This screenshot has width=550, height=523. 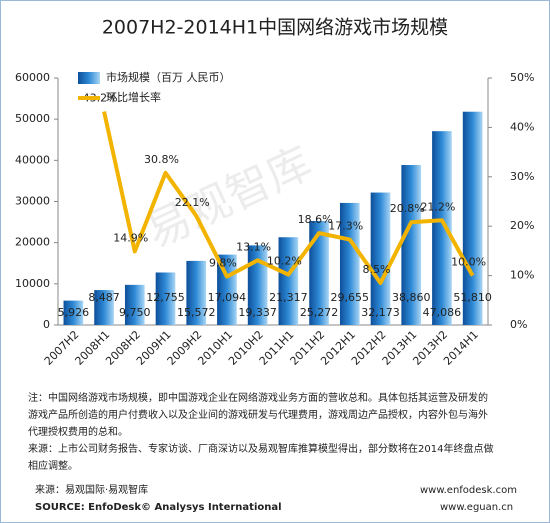 What do you see at coordinates (522, 126) in the screenshot?
I see `y2-tick-label: 40%` at bounding box center [522, 126].